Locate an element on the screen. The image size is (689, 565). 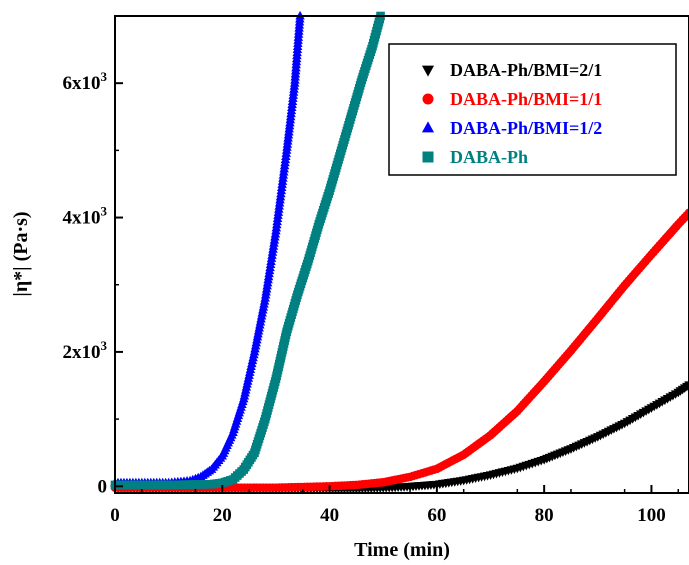
y-tick-label: 2x10³ is located at coordinates (85, 350).